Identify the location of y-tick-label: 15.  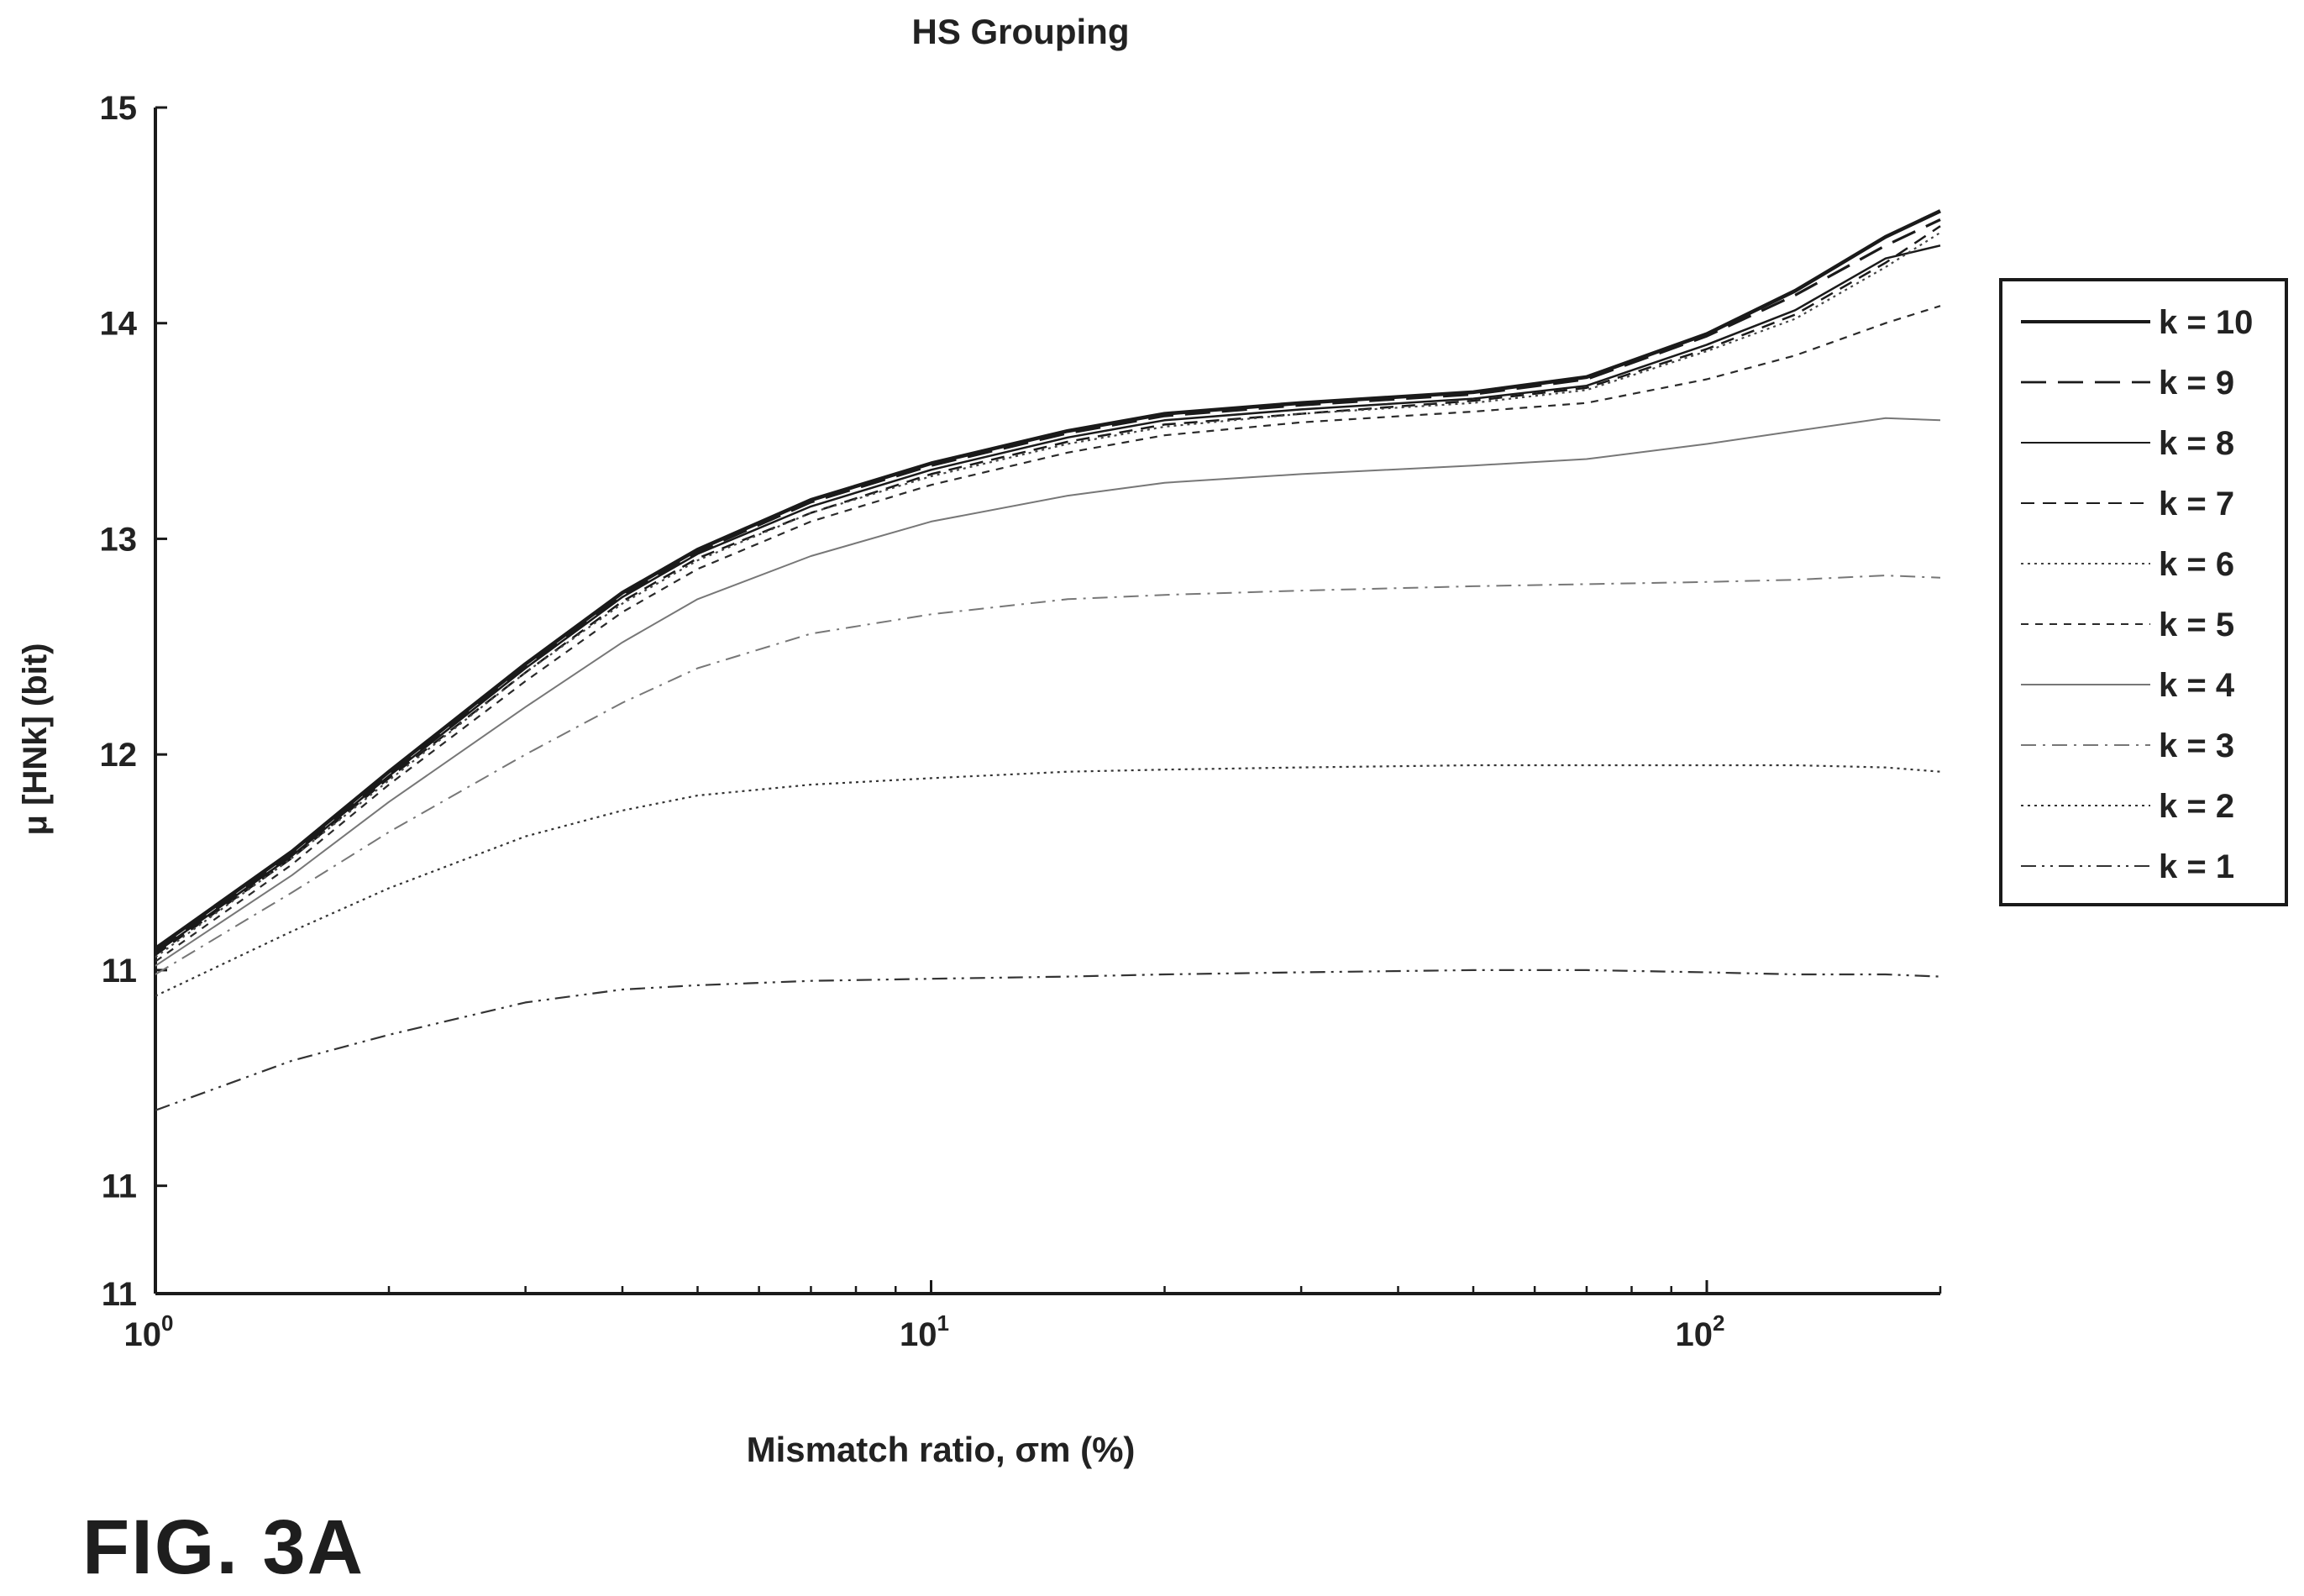
(119, 108).